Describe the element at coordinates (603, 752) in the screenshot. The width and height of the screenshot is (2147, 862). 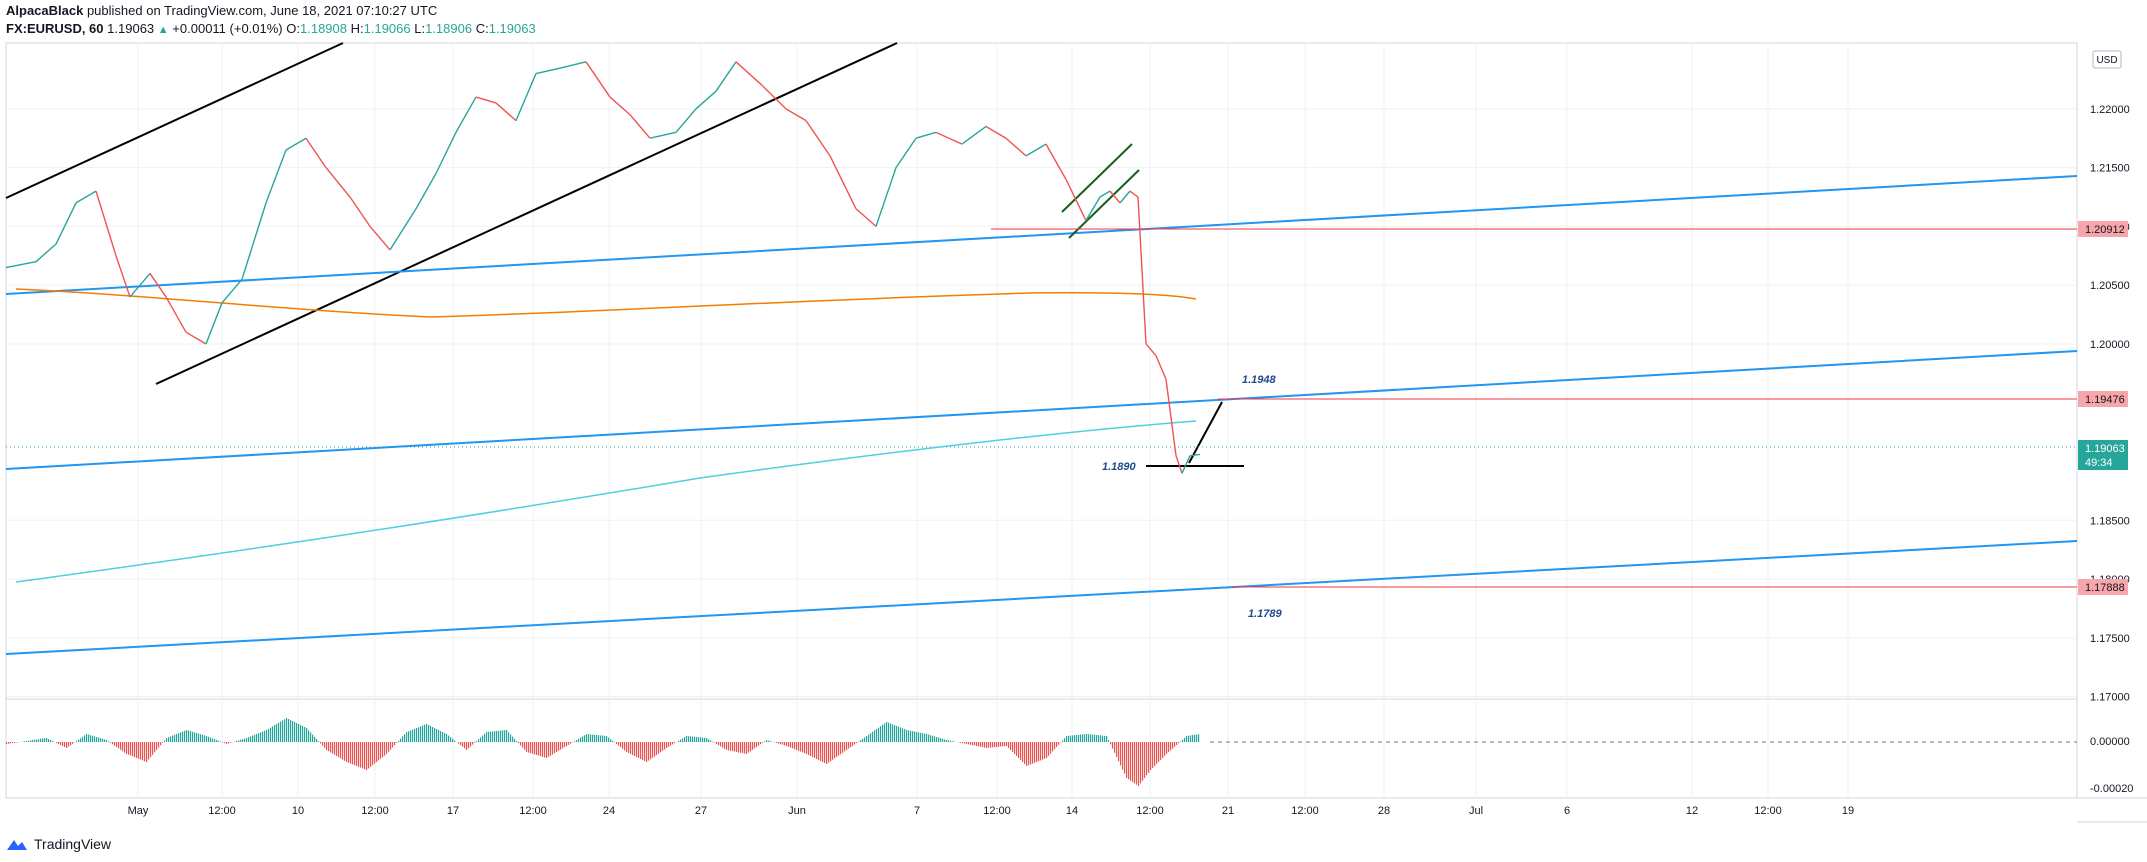
I see `oscillator-histogram` at that location.